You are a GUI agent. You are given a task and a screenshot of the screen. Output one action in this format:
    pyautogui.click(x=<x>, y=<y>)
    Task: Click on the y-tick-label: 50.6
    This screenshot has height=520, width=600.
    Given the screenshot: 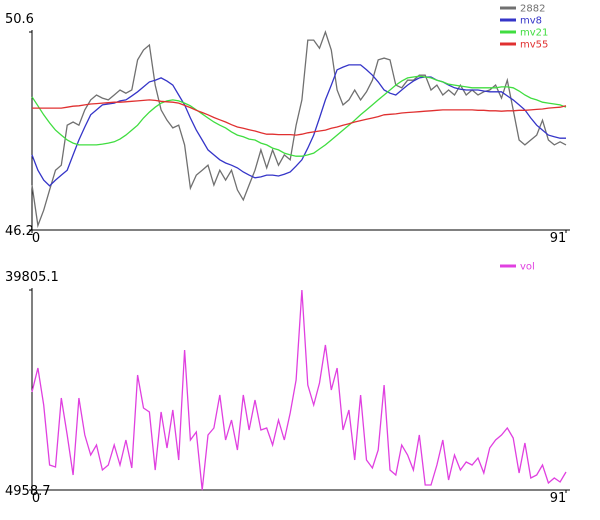 What is the action you would take?
    pyautogui.click(x=19, y=19)
    